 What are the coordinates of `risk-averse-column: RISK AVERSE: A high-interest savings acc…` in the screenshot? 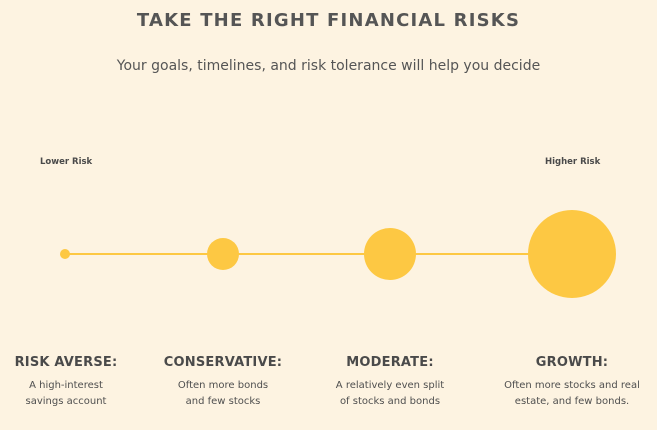 It's located at (73, 382).